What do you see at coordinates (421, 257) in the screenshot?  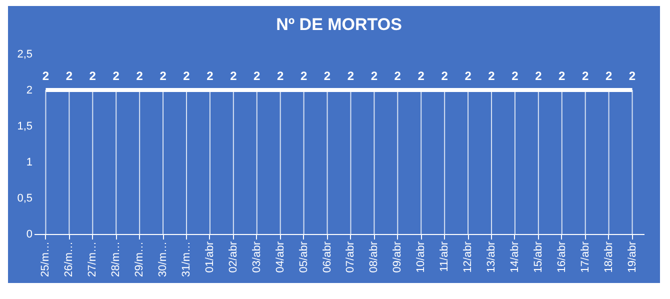 I see `x-tick-label: 10/abr` at bounding box center [421, 257].